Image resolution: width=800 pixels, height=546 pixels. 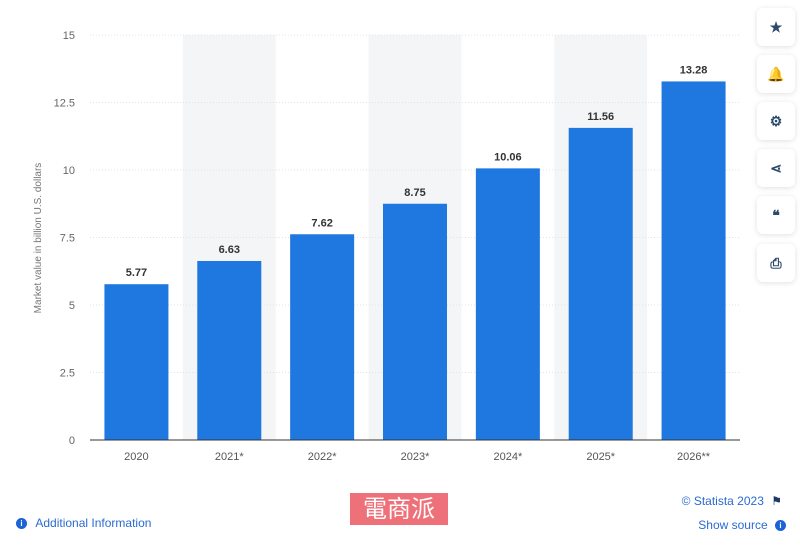 I want to click on data-label: 11.56, so click(x=600, y=117).